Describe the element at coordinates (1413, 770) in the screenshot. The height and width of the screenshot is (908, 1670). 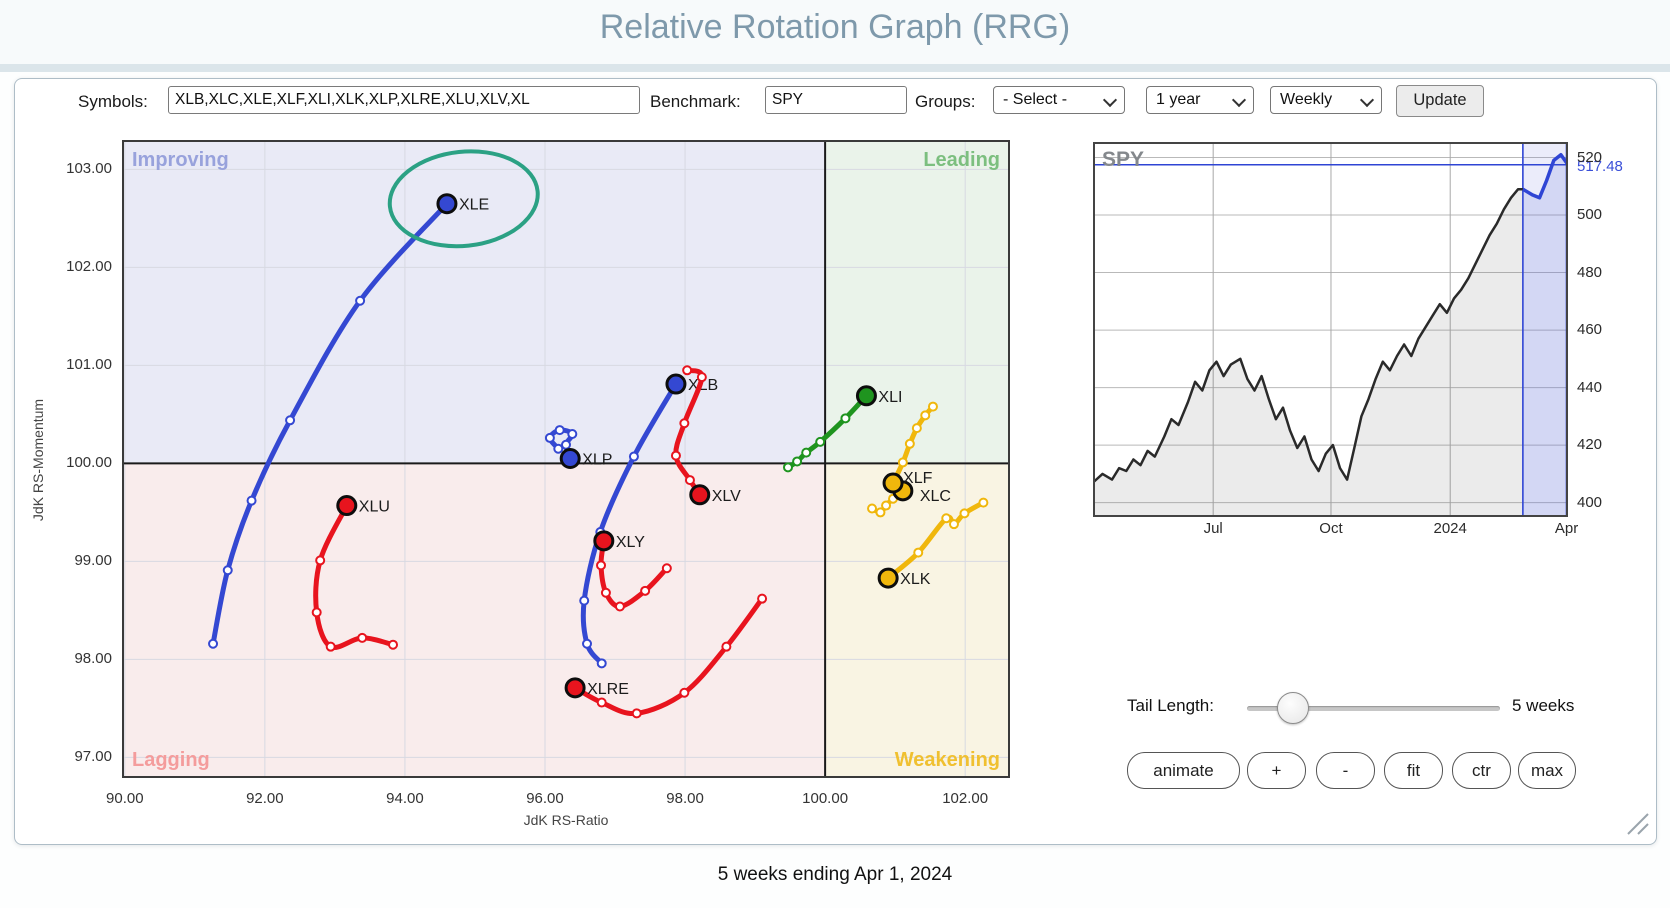
I see `fit-button: fit` at that location.